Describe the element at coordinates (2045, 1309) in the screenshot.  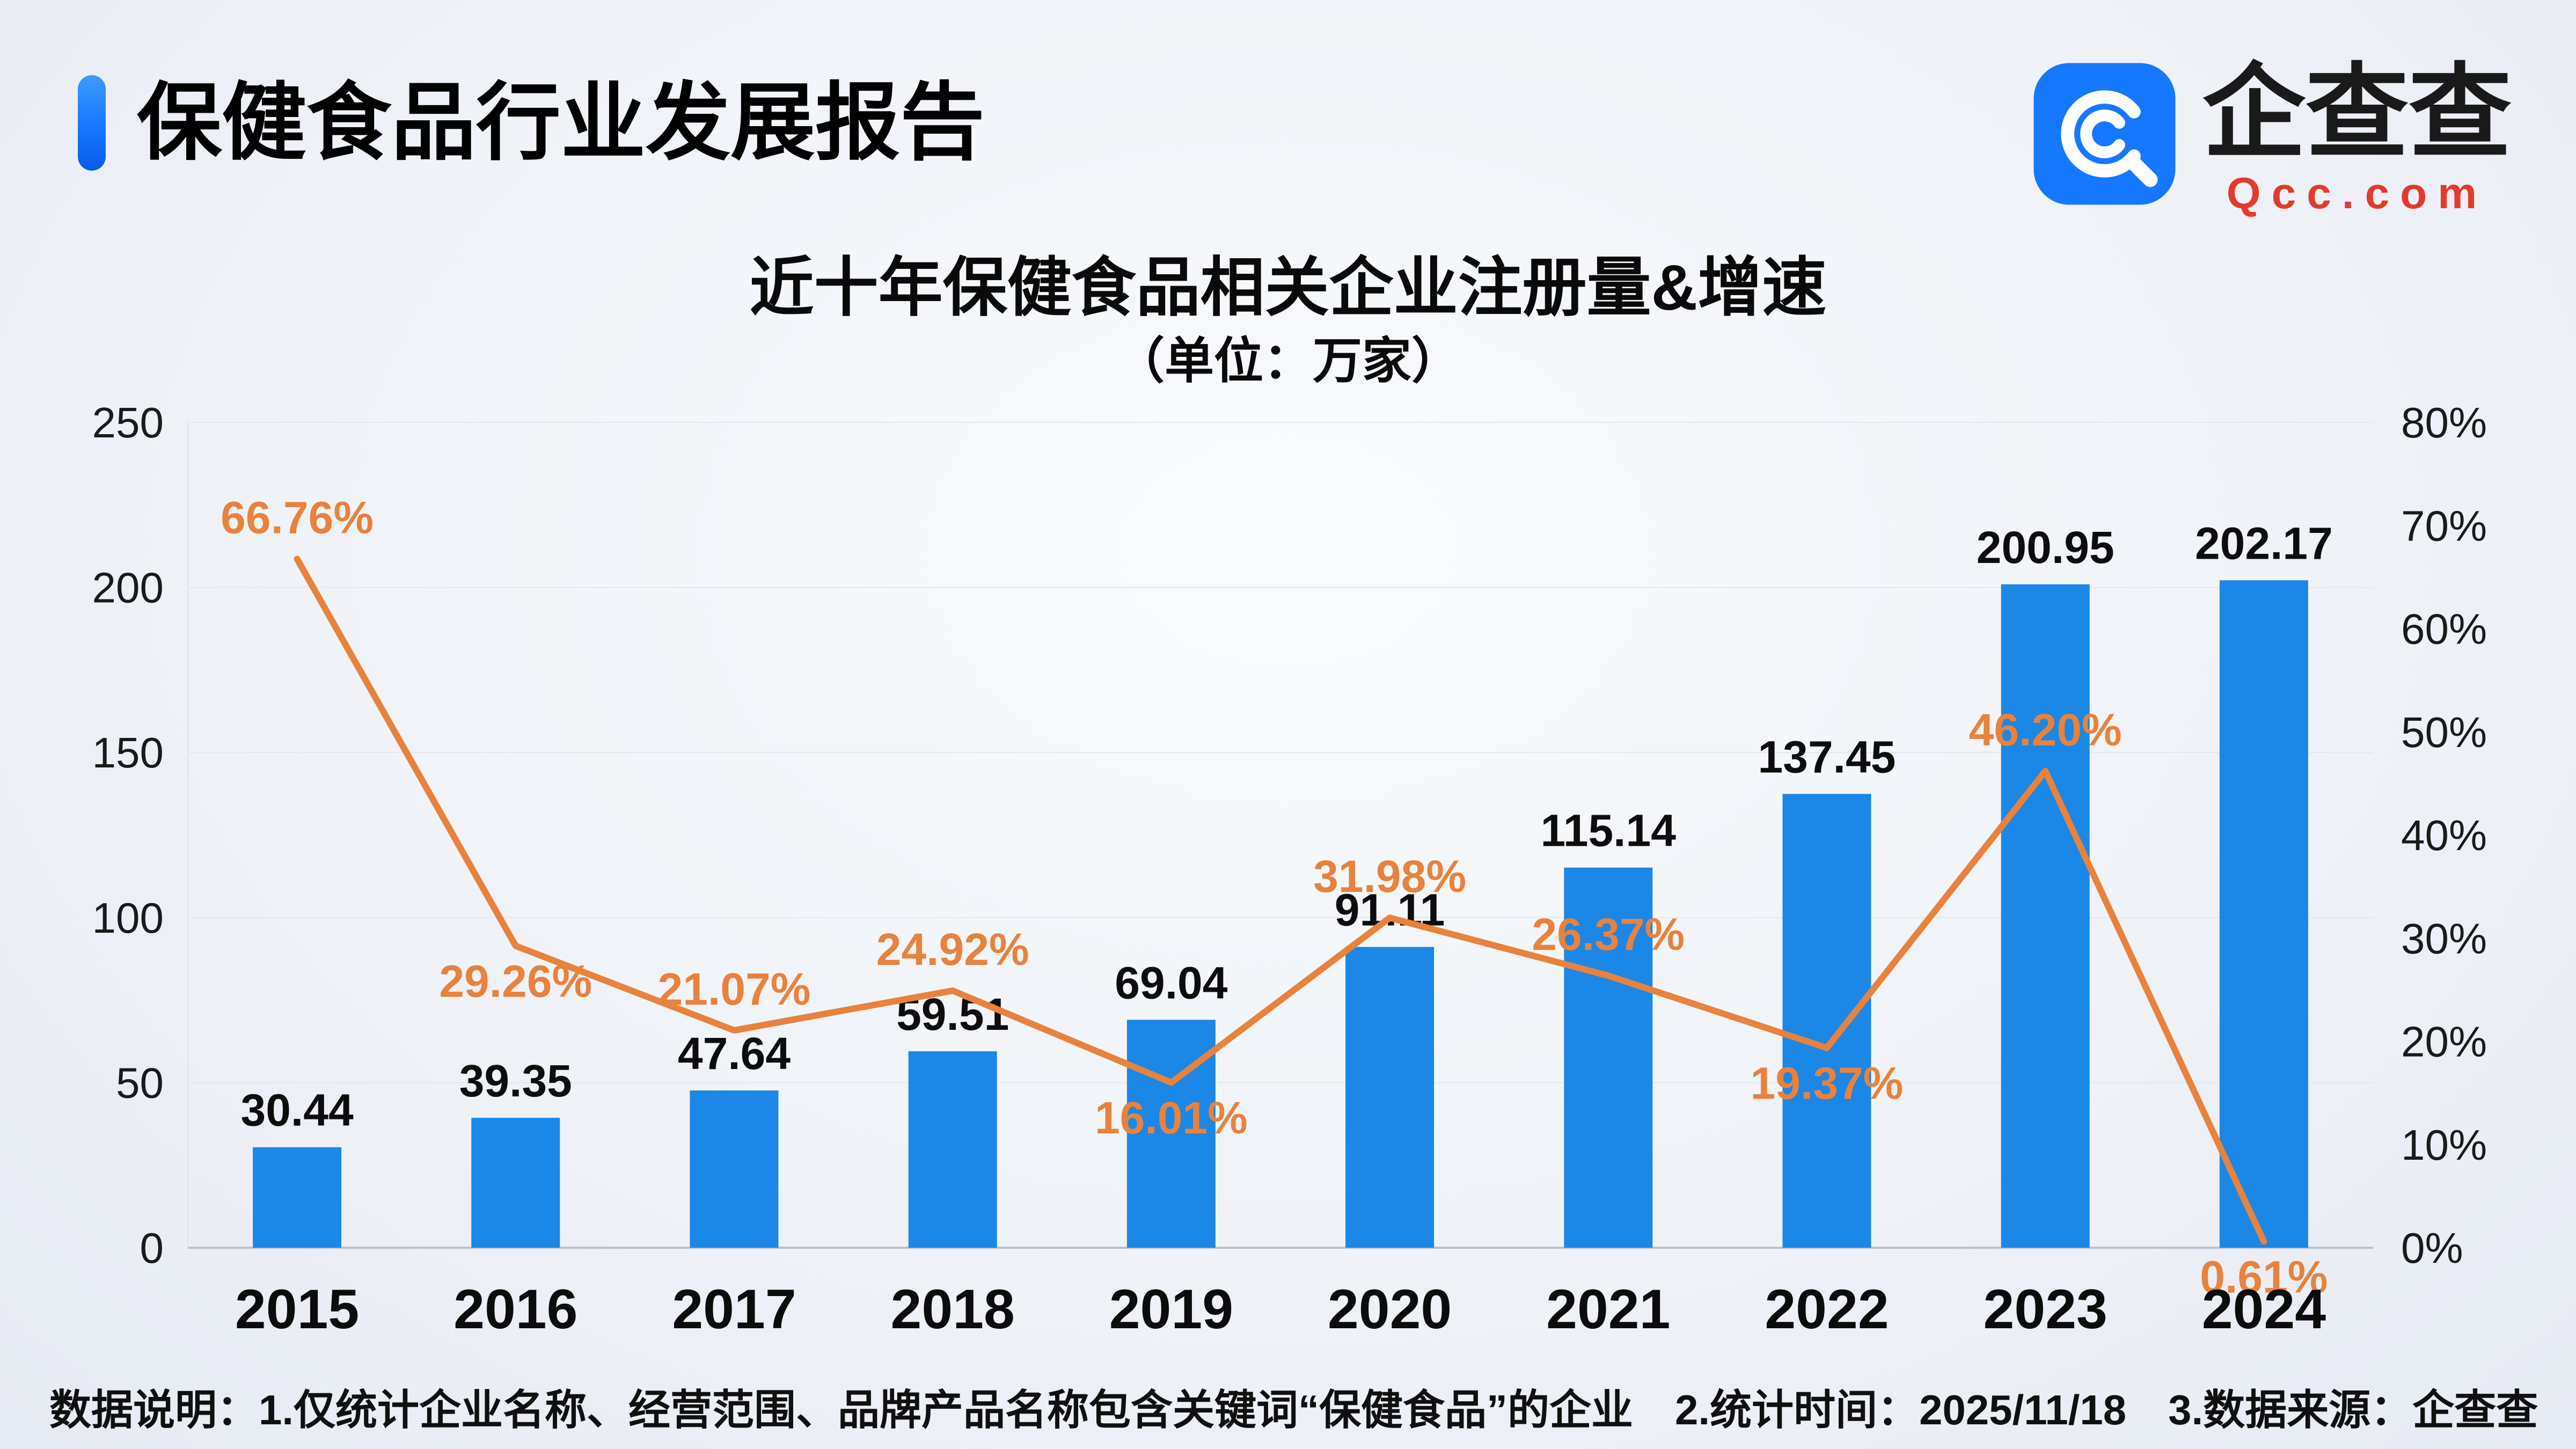
I see `x-axis-label-2023: 2023` at that location.